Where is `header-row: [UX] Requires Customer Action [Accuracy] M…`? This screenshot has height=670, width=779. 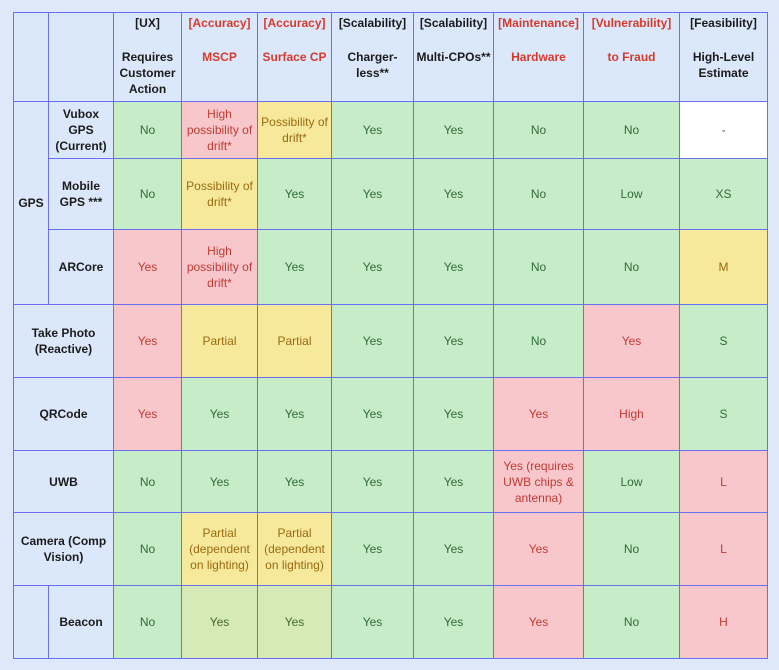
header-row: [UX] Requires Customer Action [Accuracy] M… is located at coordinates (390, 57).